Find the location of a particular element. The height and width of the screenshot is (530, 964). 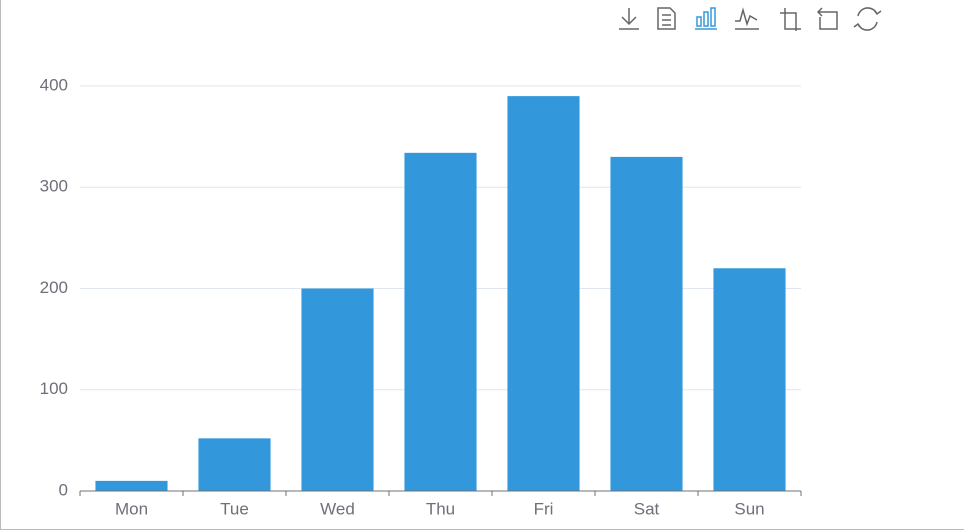

x-tick-label: Tue is located at coordinates (234, 508).